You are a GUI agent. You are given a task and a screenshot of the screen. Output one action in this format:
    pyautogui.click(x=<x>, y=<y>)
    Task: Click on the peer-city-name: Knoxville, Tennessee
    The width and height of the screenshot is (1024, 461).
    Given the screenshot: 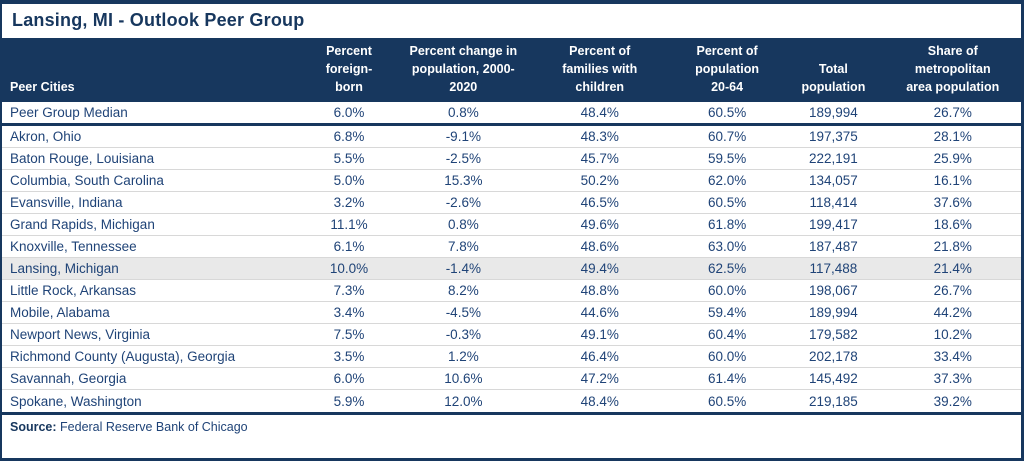 What is the action you would take?
    pyautogui.click(x=150, y=246)
    